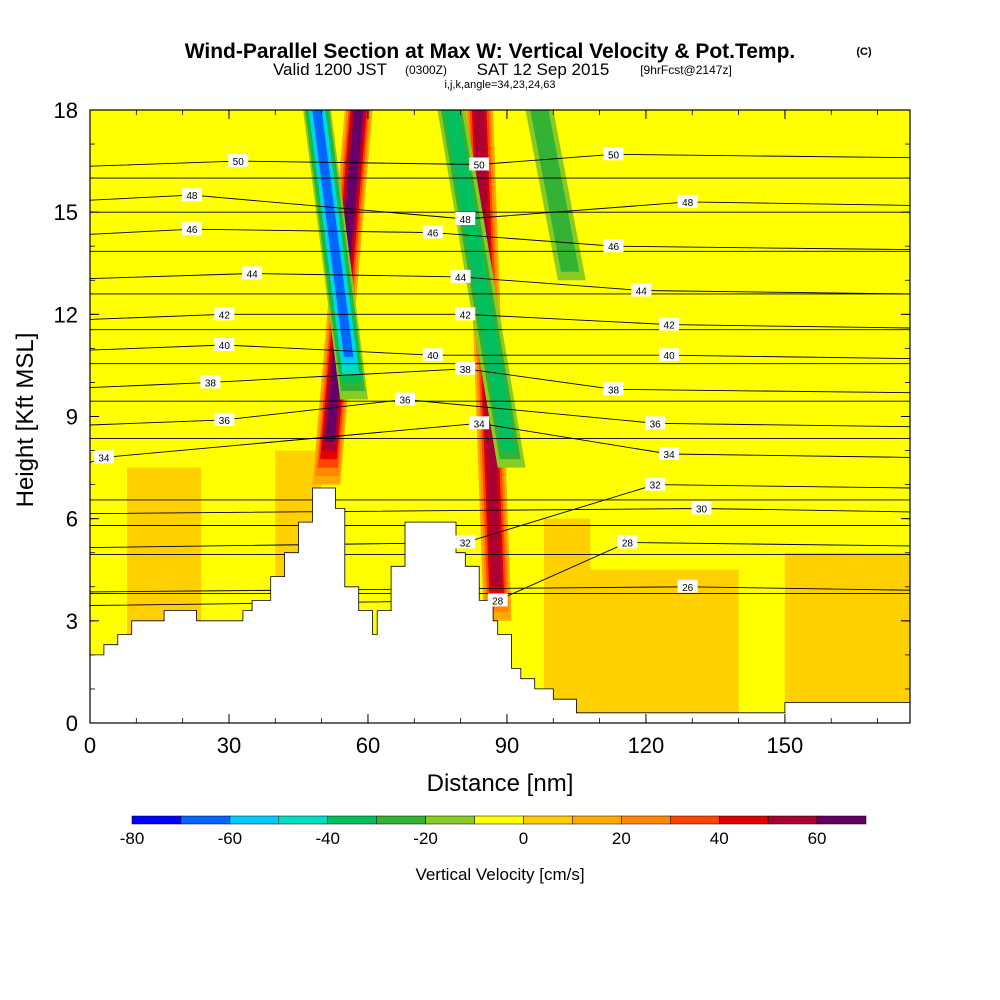  I want to click on contour-label: 36, so click(405, 399).